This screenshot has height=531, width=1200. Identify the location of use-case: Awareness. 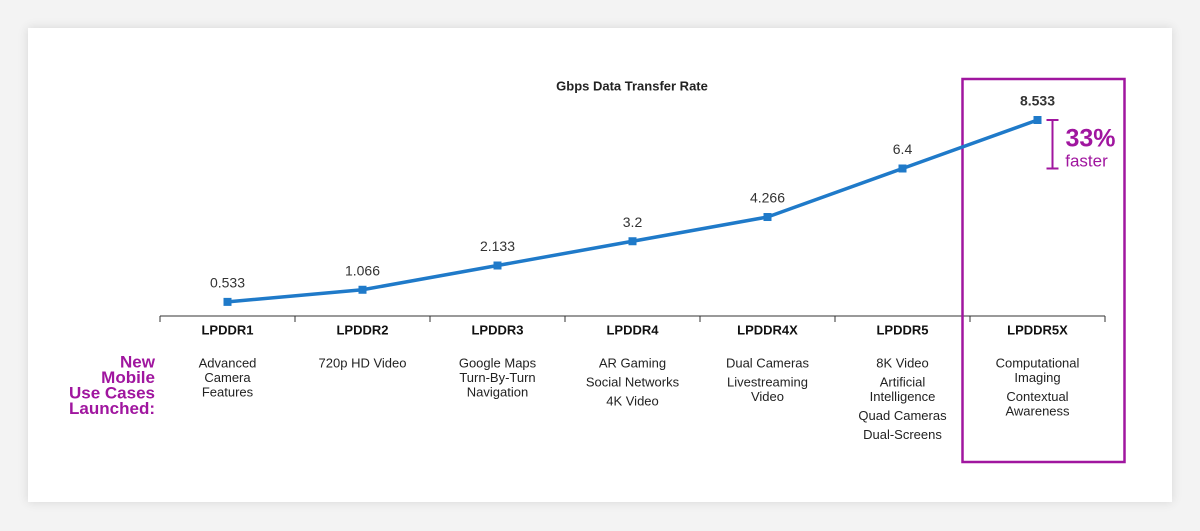
(1037, 410).